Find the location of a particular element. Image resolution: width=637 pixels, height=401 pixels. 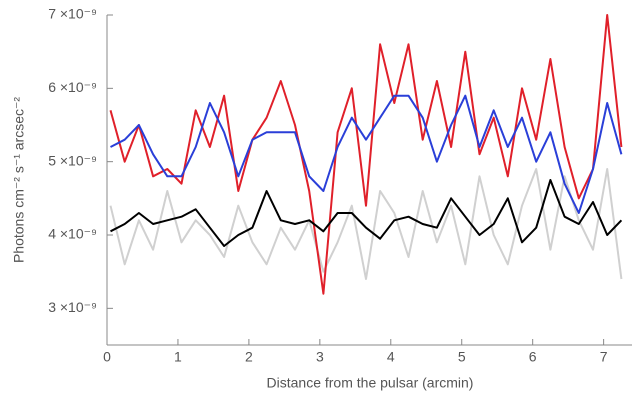

x-tick-label: 5 is located at coordinates (462, 357).